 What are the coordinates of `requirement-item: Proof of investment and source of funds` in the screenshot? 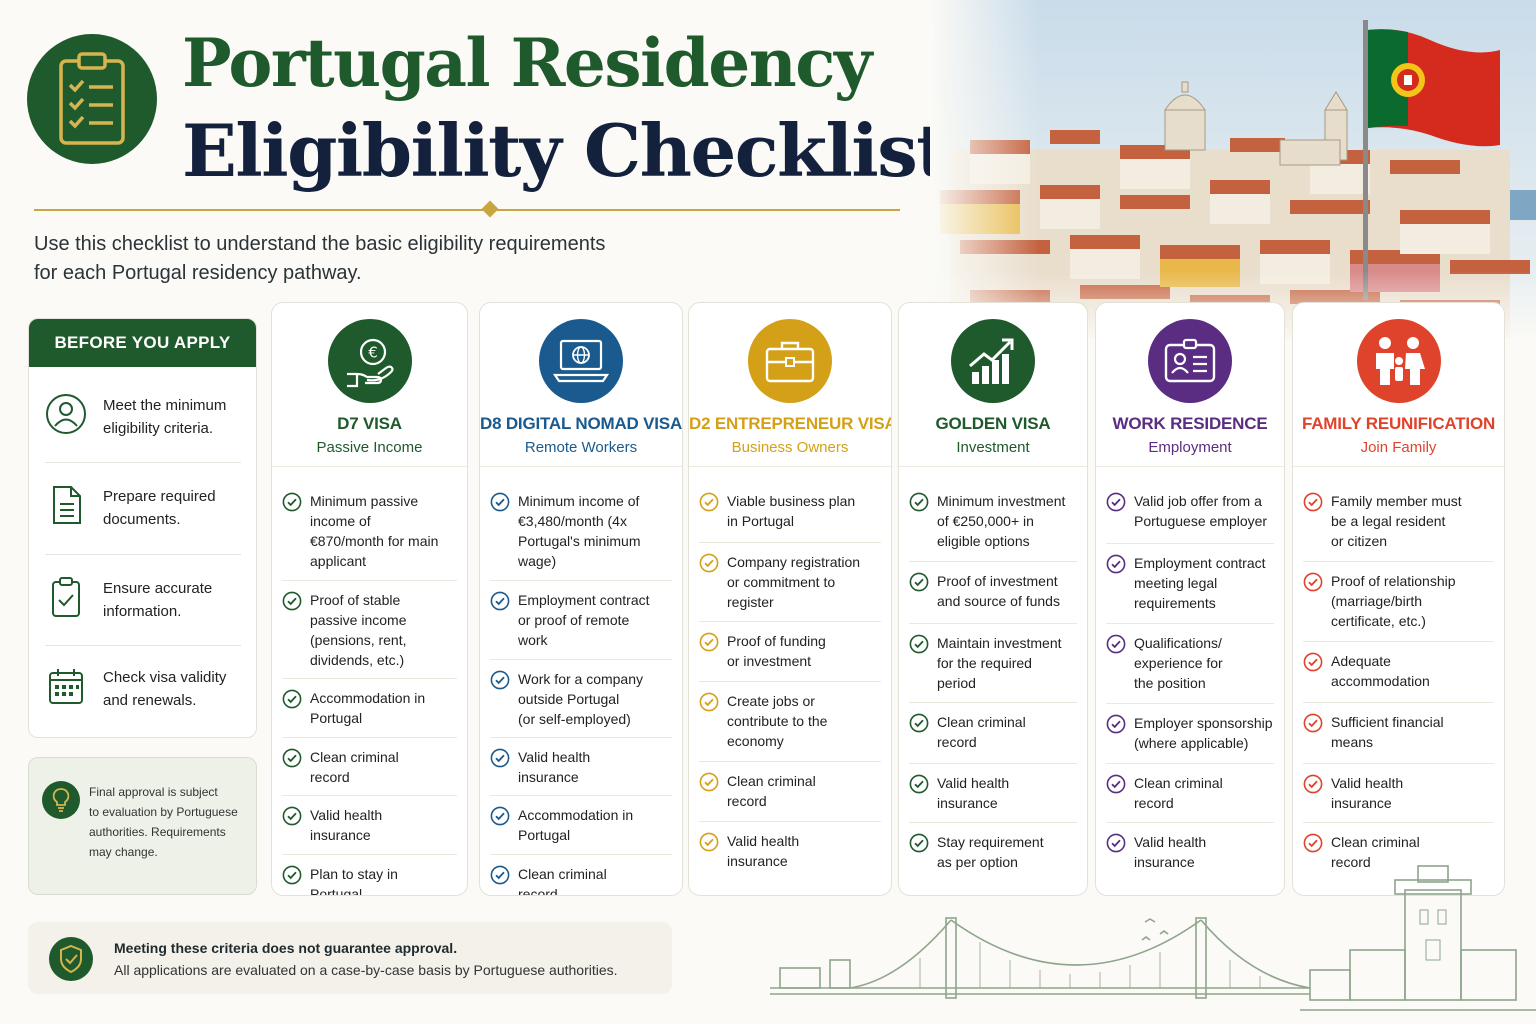 It's located at (993, 591).